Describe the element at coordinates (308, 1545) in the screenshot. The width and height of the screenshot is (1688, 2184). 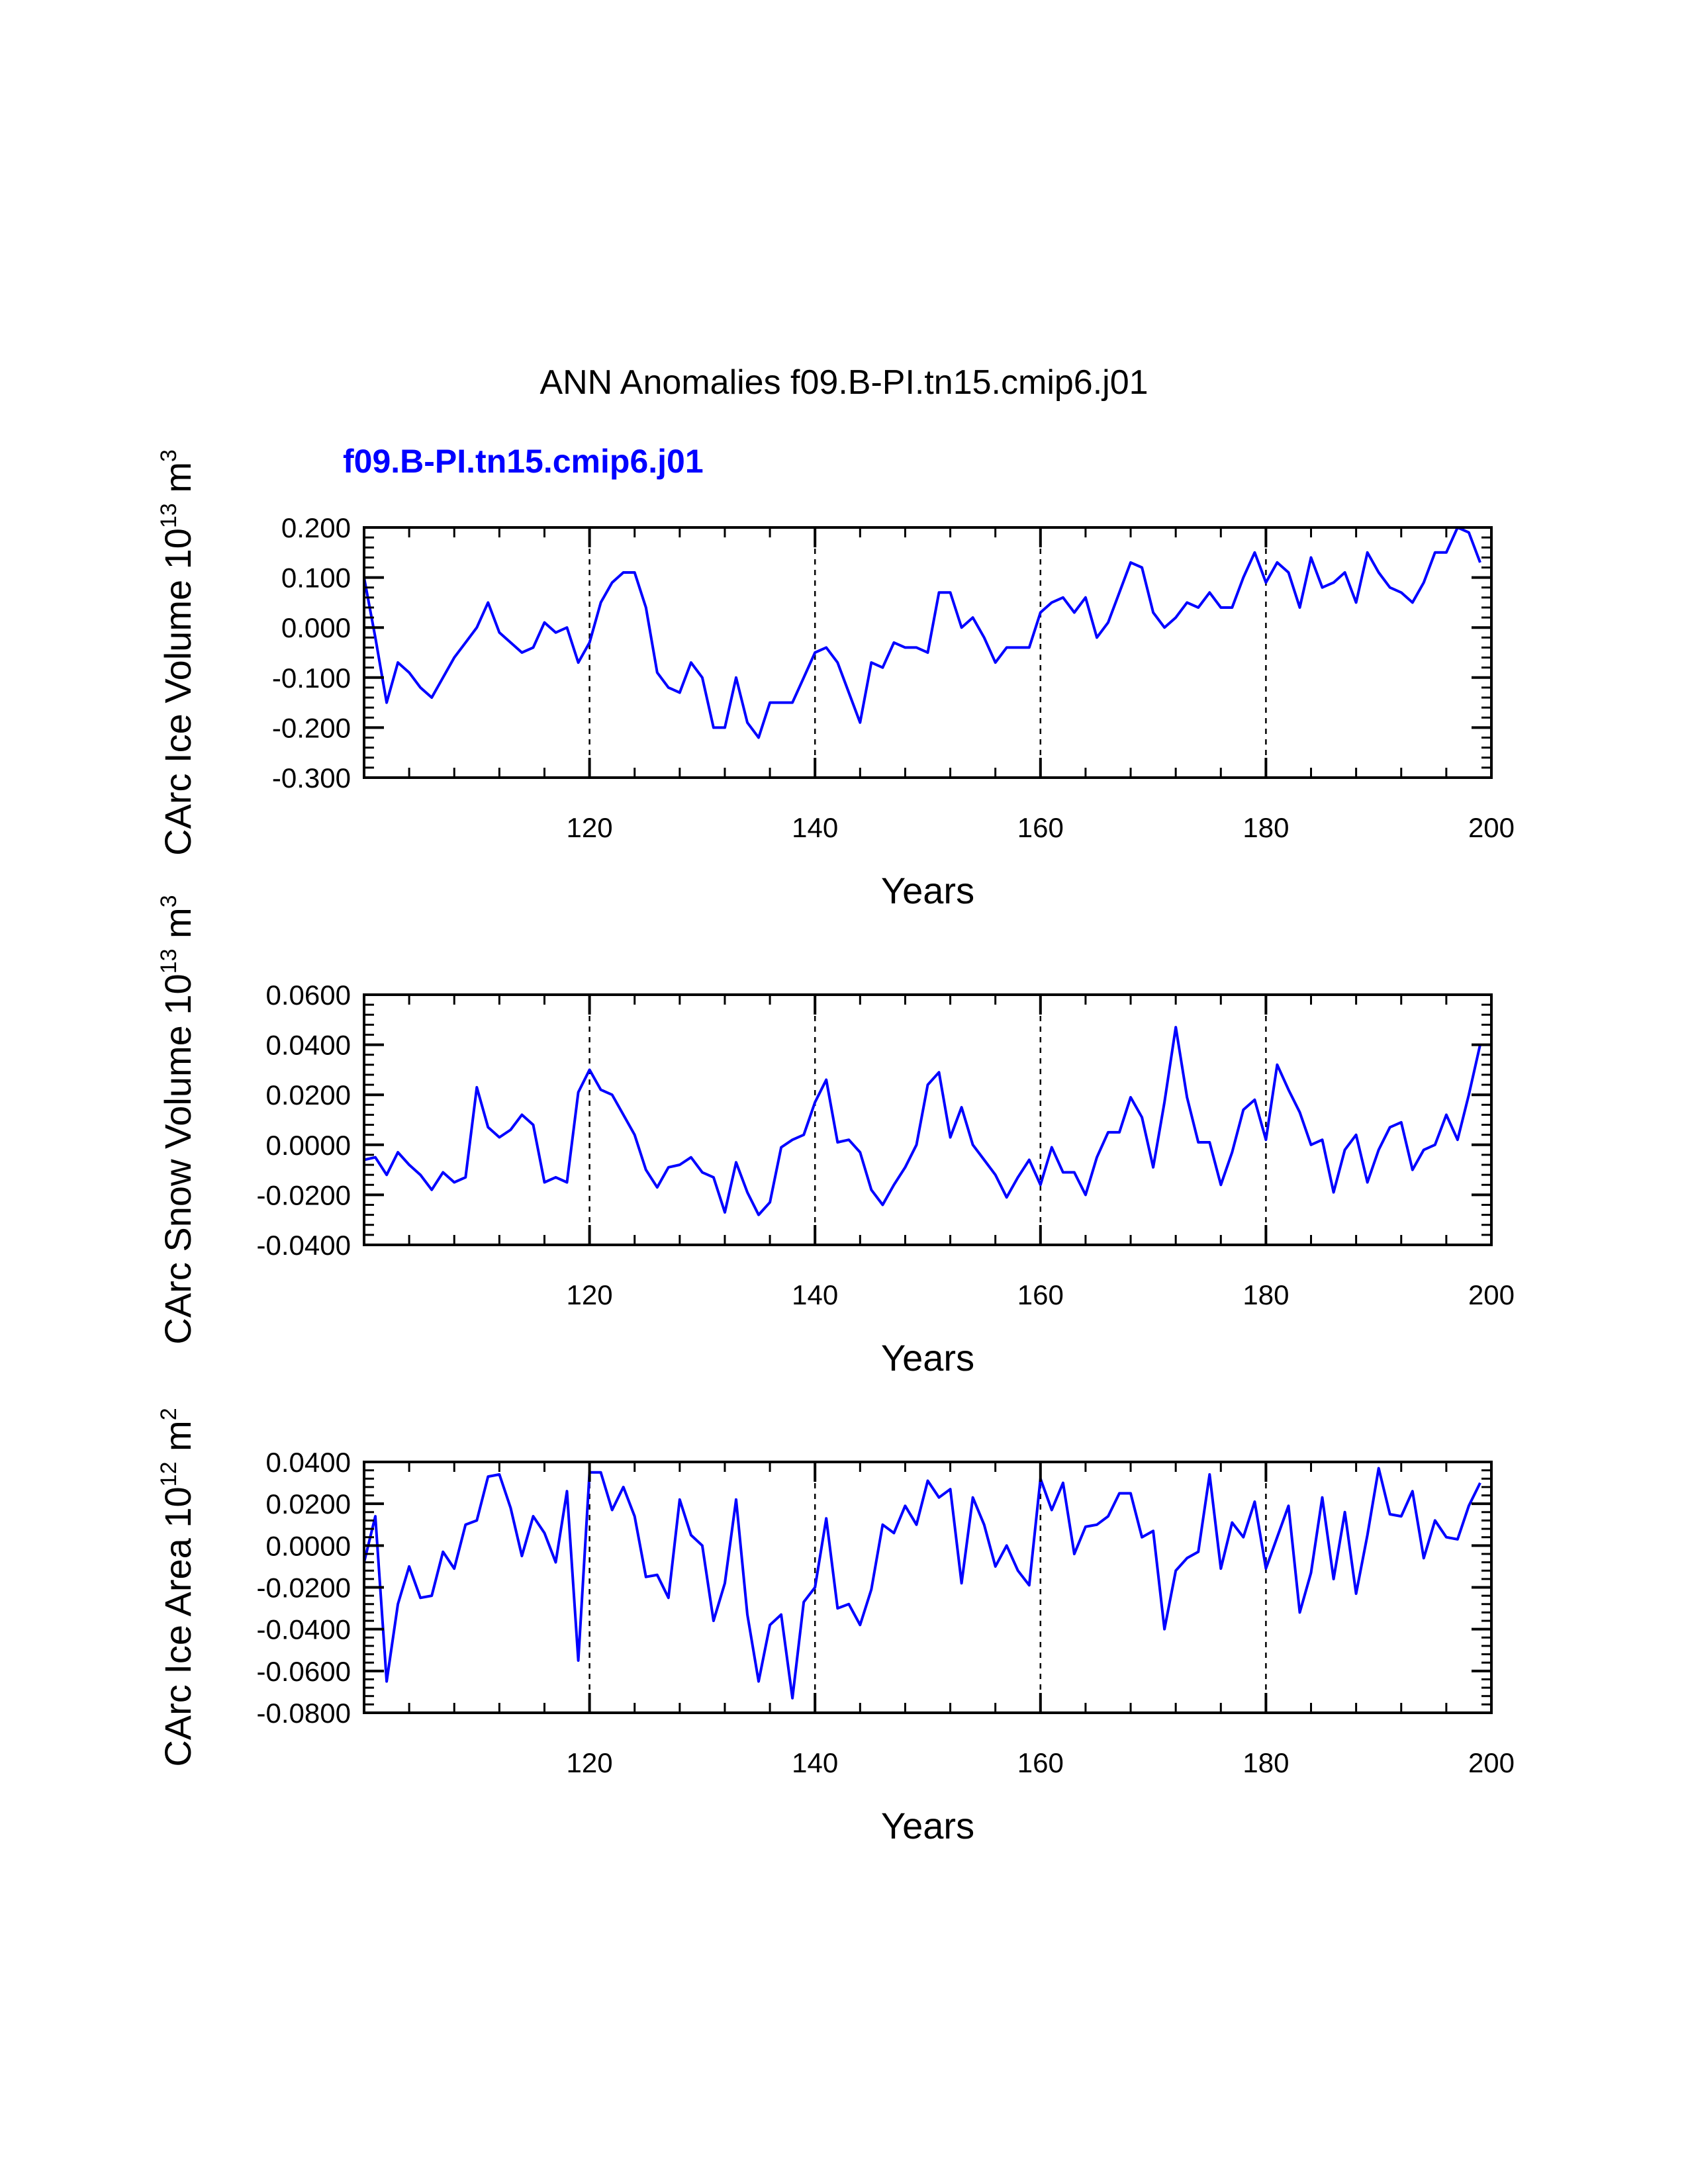
I see `ice-area-ytick-label-2: 0.0000` at that location.